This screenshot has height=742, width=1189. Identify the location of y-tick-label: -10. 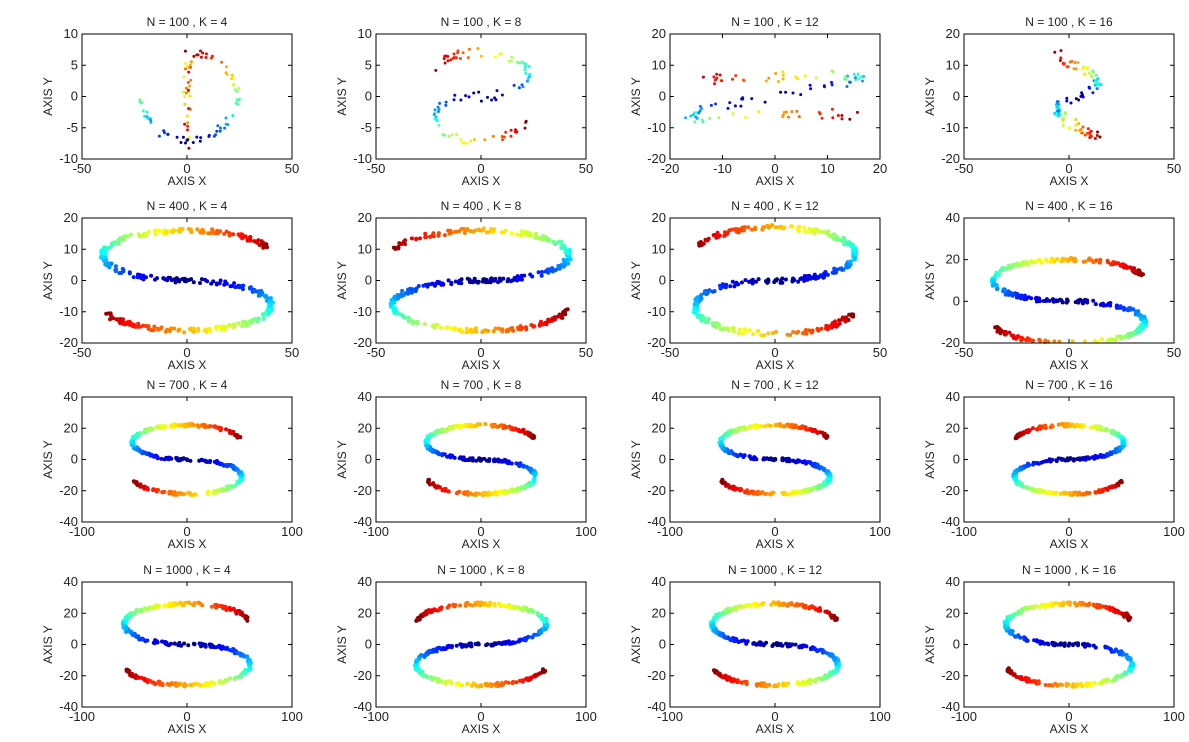
(656, 311).